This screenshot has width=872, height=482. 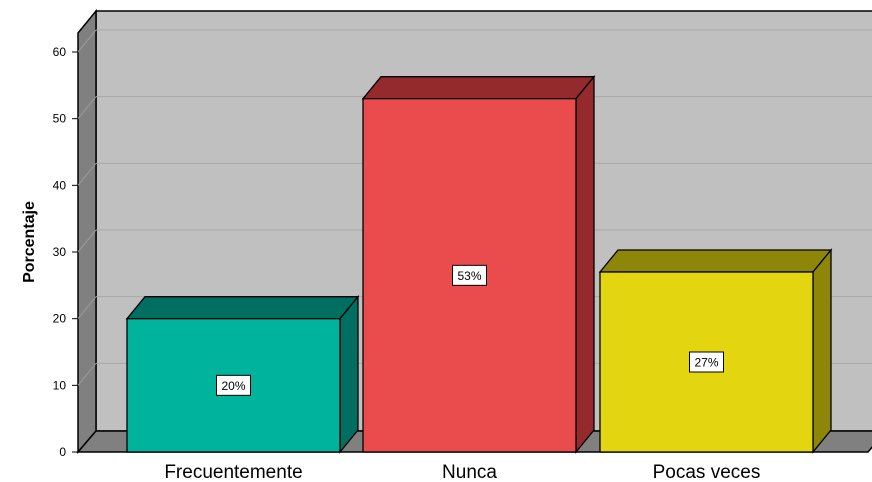 I want to click on plot-left-wall, so click(x=87, y=231).